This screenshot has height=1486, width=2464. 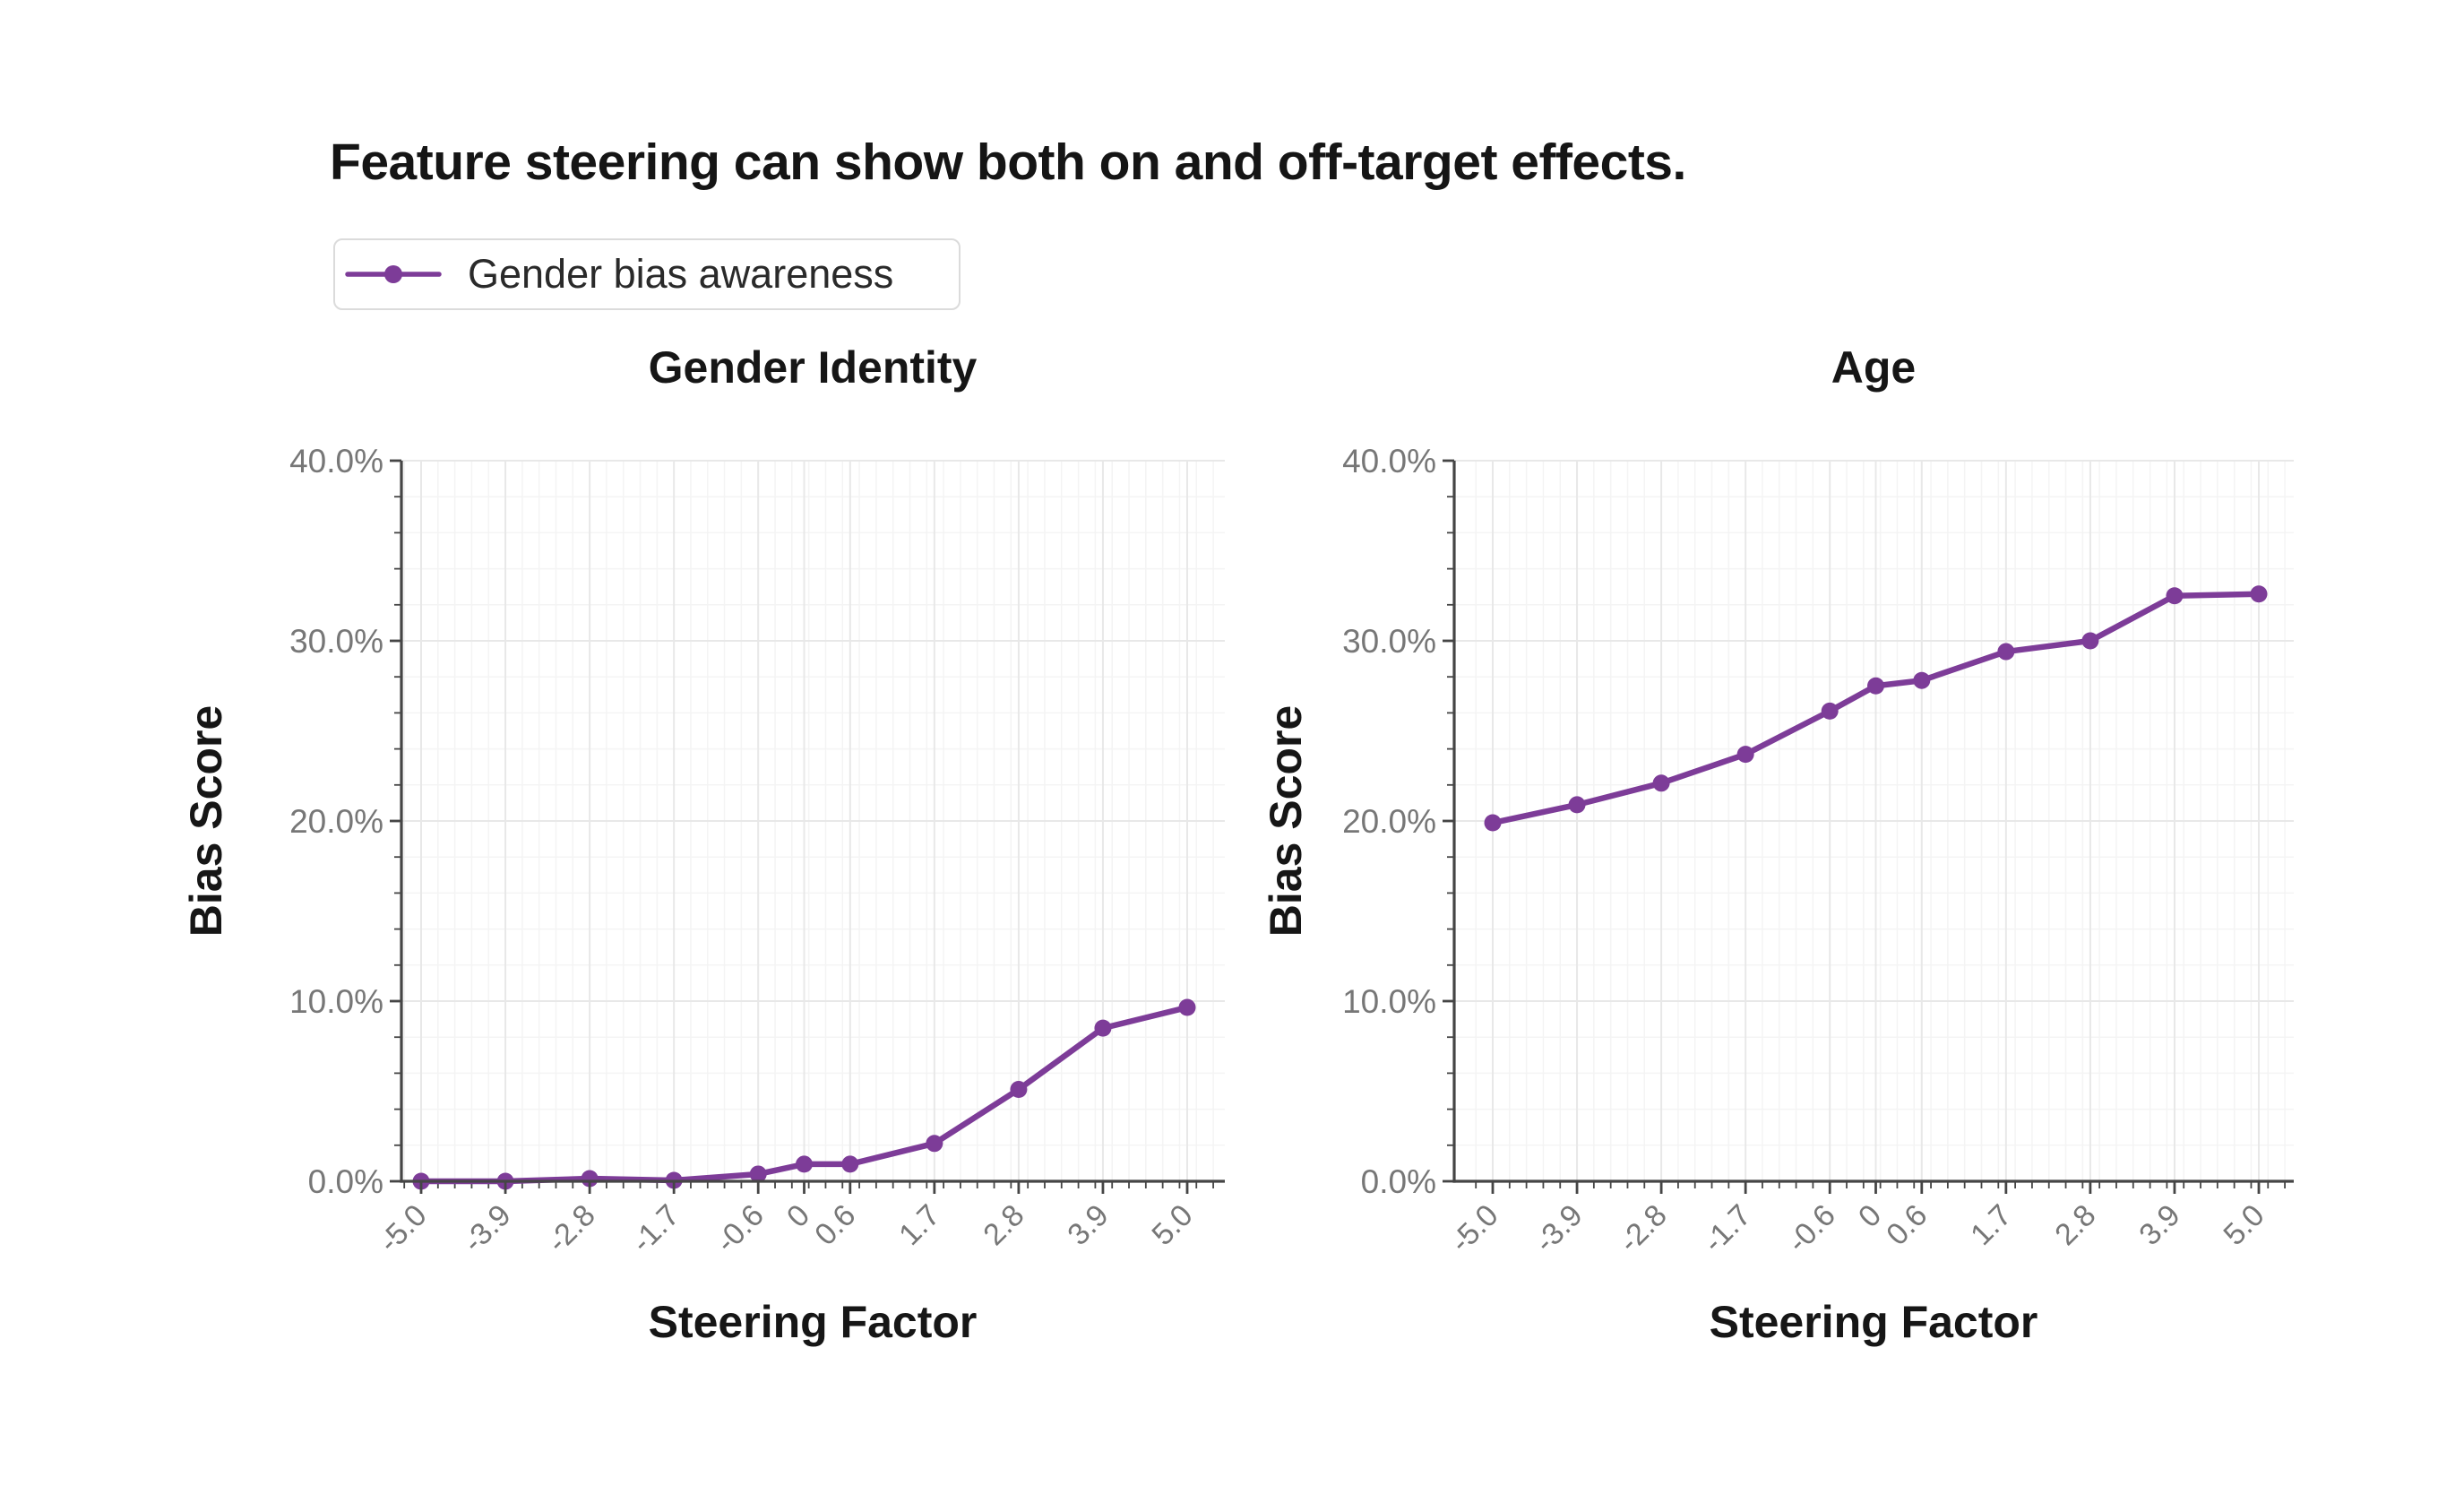 I want to click on chart-title: Age, so click(x=1874, y=367).